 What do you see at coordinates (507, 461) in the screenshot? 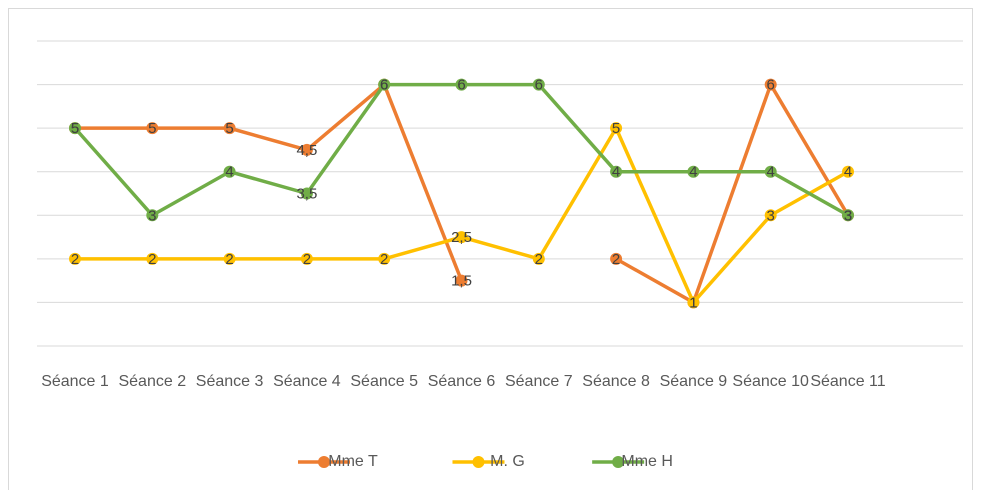
I see `legend-label: M. G` at bounding box center [507, 461].